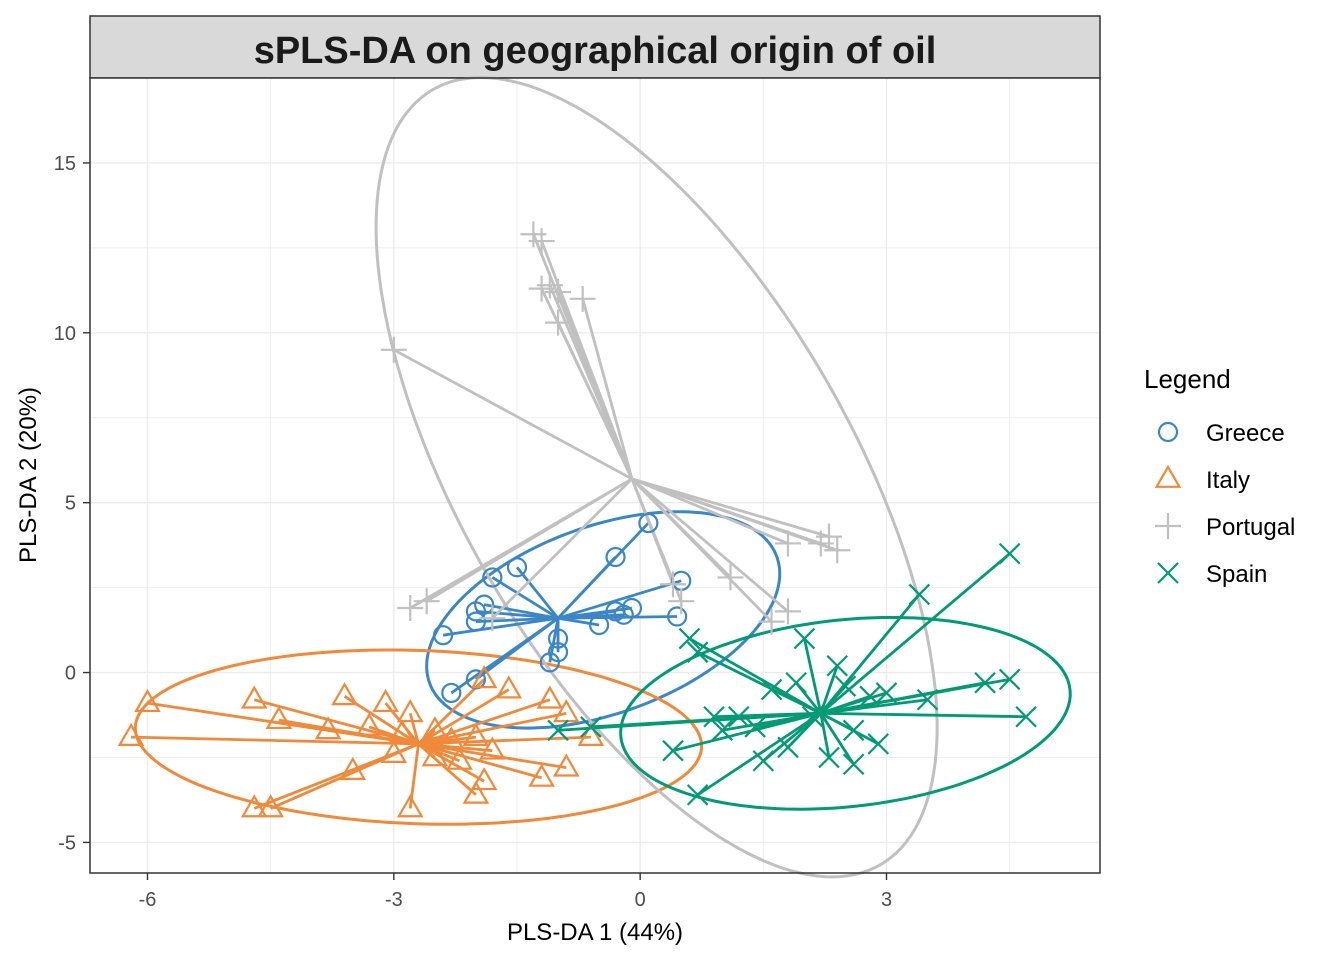  Describe the element at coordinates (1219, 476) in the screenshot. I see `legend: Legend Greece Italy Portugal Spain` at that location.